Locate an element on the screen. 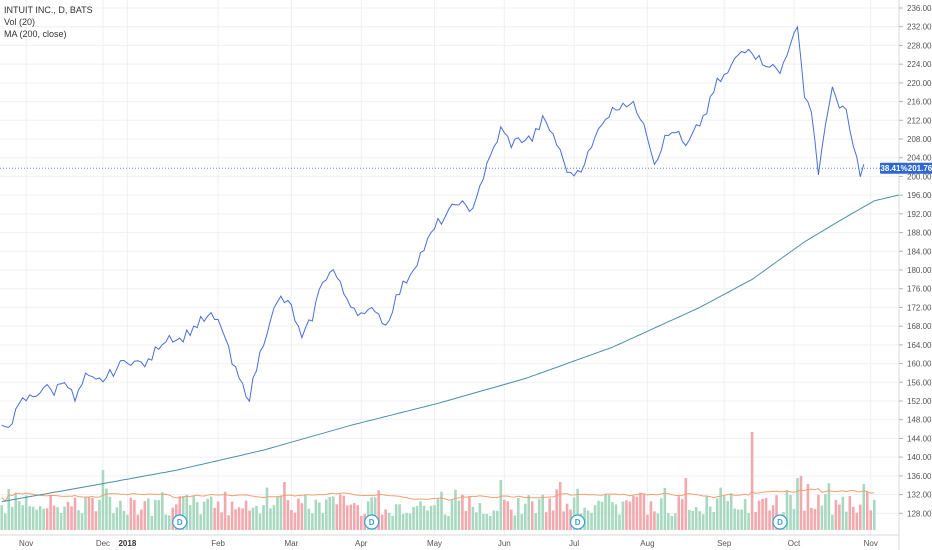 This screenshot has height=550, width=932. x-tick-label: Sep is located at coordinates (724, 543).